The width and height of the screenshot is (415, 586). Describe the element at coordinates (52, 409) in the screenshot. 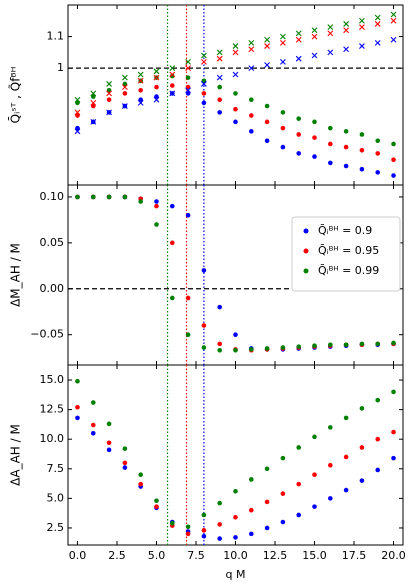

I see `y-tick-label: 12.5` at that location.